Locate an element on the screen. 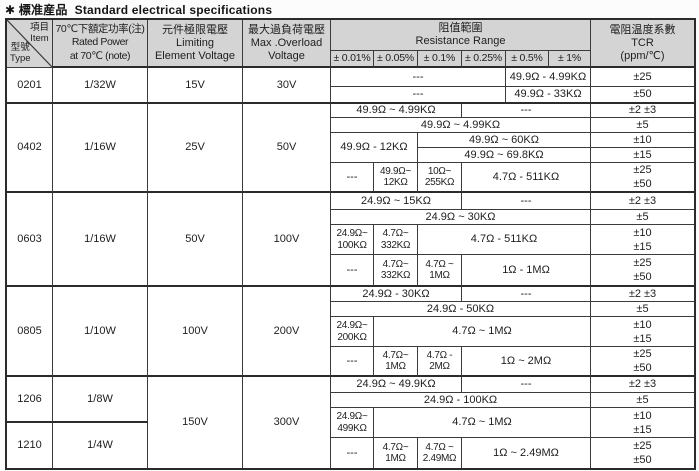  cell-1206-r2-tcr: ±5 is located at coordinates (642, 400).